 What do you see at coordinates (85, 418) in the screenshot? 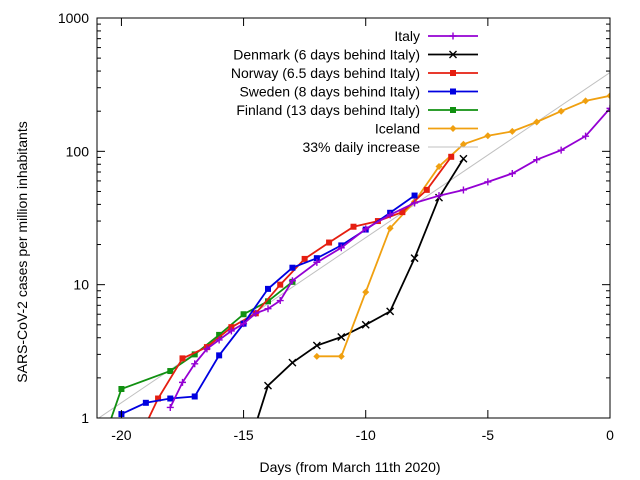
I see `y-tick-label: 1` at bounding box center [85, 418].